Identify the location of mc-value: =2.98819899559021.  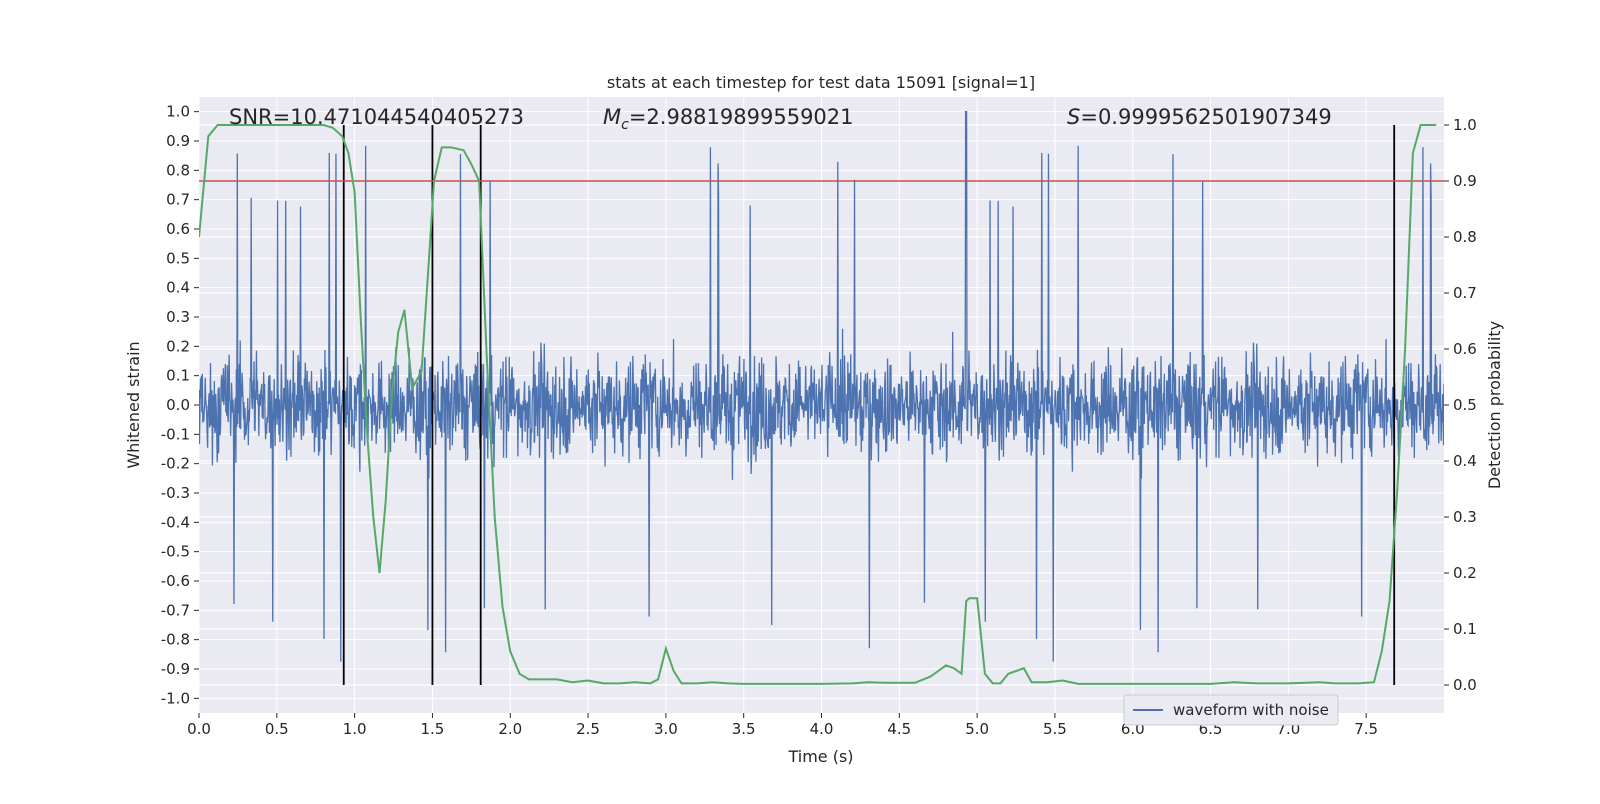
(741, 117).